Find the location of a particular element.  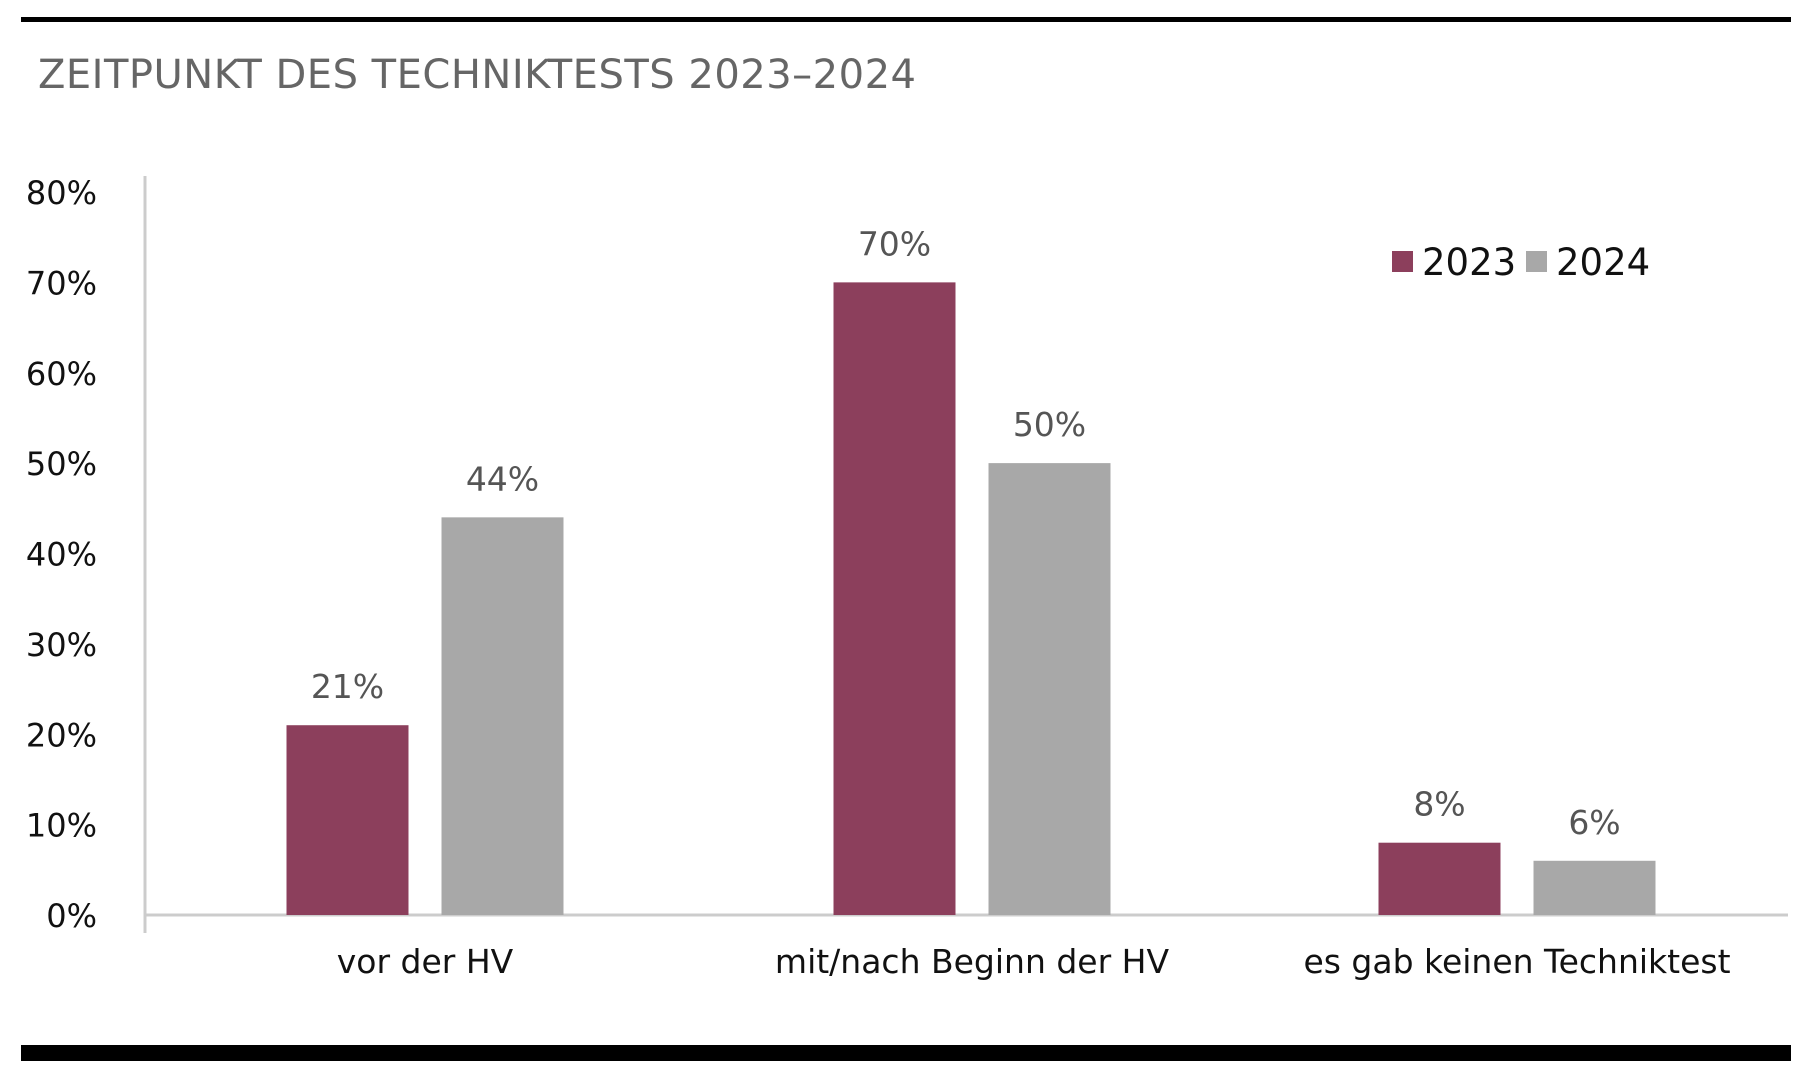

data-label-2024-1: 44% is located at coordinates (502, 478).